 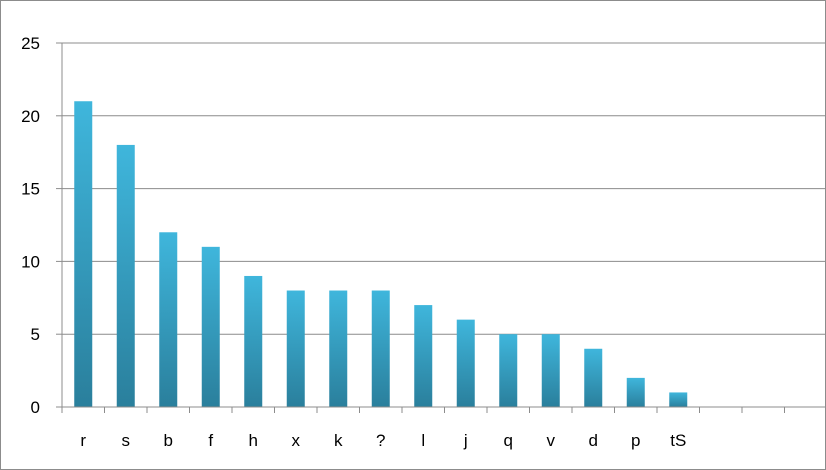 What do you see at coordinates (30, 189) in the screenshot?
I see `y-tick-label: 15` at bounding box center [30, 189].